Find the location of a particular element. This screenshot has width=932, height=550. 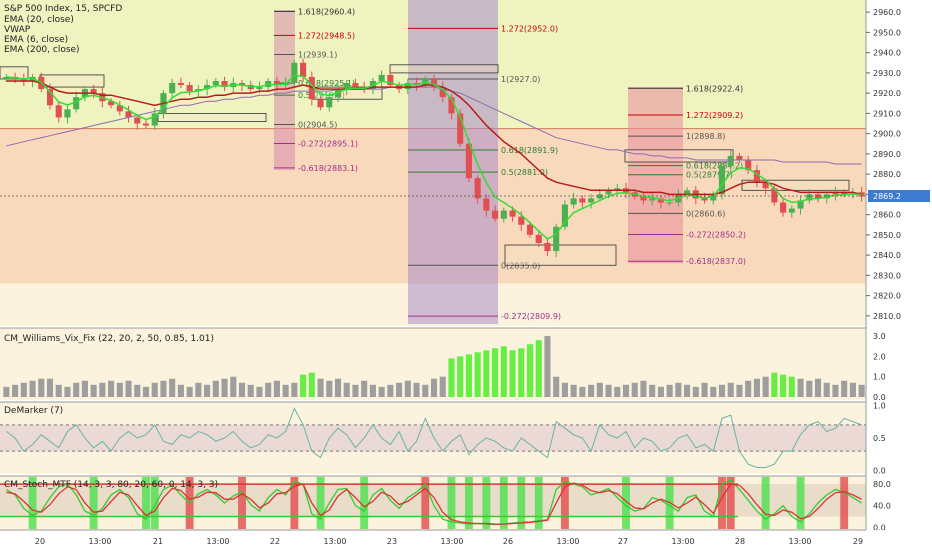

vix-tick-label: 3.0 is located at coordinates (879, 336).